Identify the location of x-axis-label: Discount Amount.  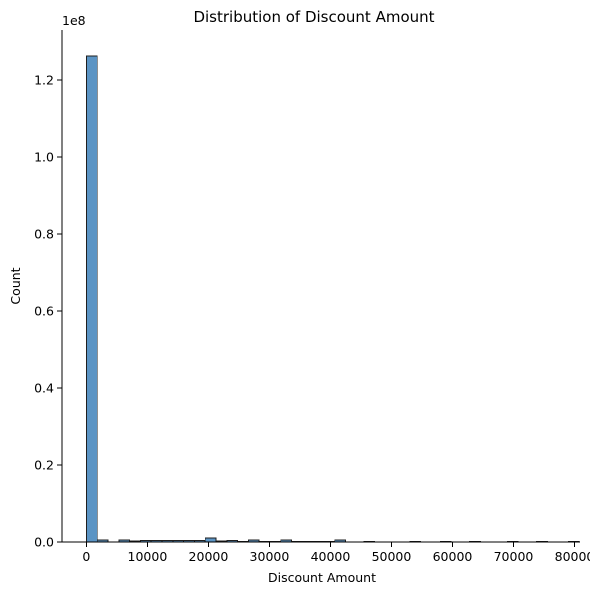
(322, 577).